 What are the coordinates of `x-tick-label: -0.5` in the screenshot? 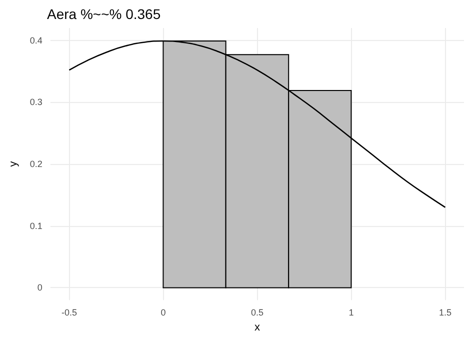 It's located at (69, 313).